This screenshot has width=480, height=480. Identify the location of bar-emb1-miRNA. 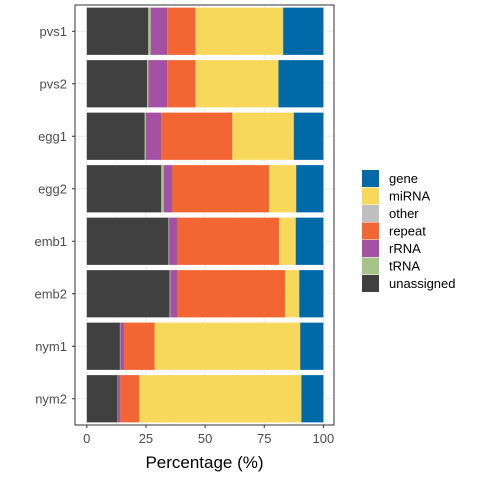
(287, 241).